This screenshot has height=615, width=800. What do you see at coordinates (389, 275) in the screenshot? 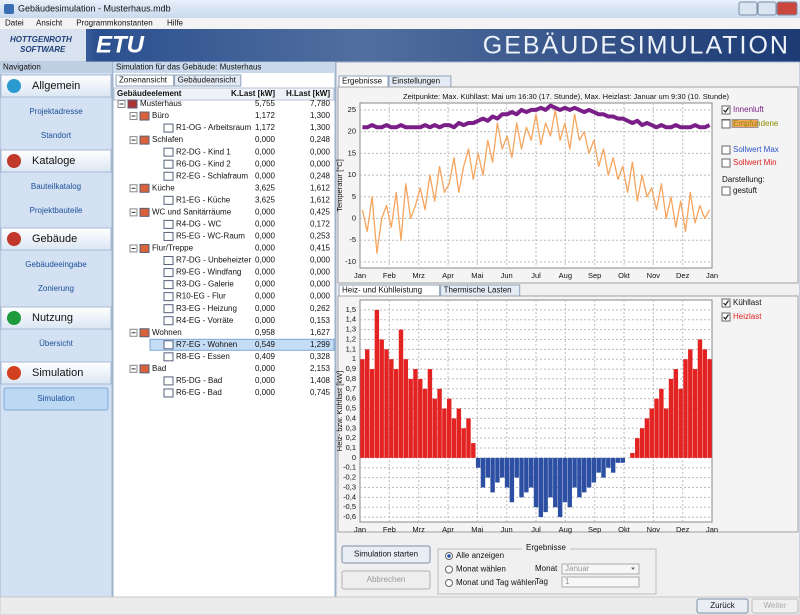
I see `x-tick-label: Feb` at bounding box center [389, 275].